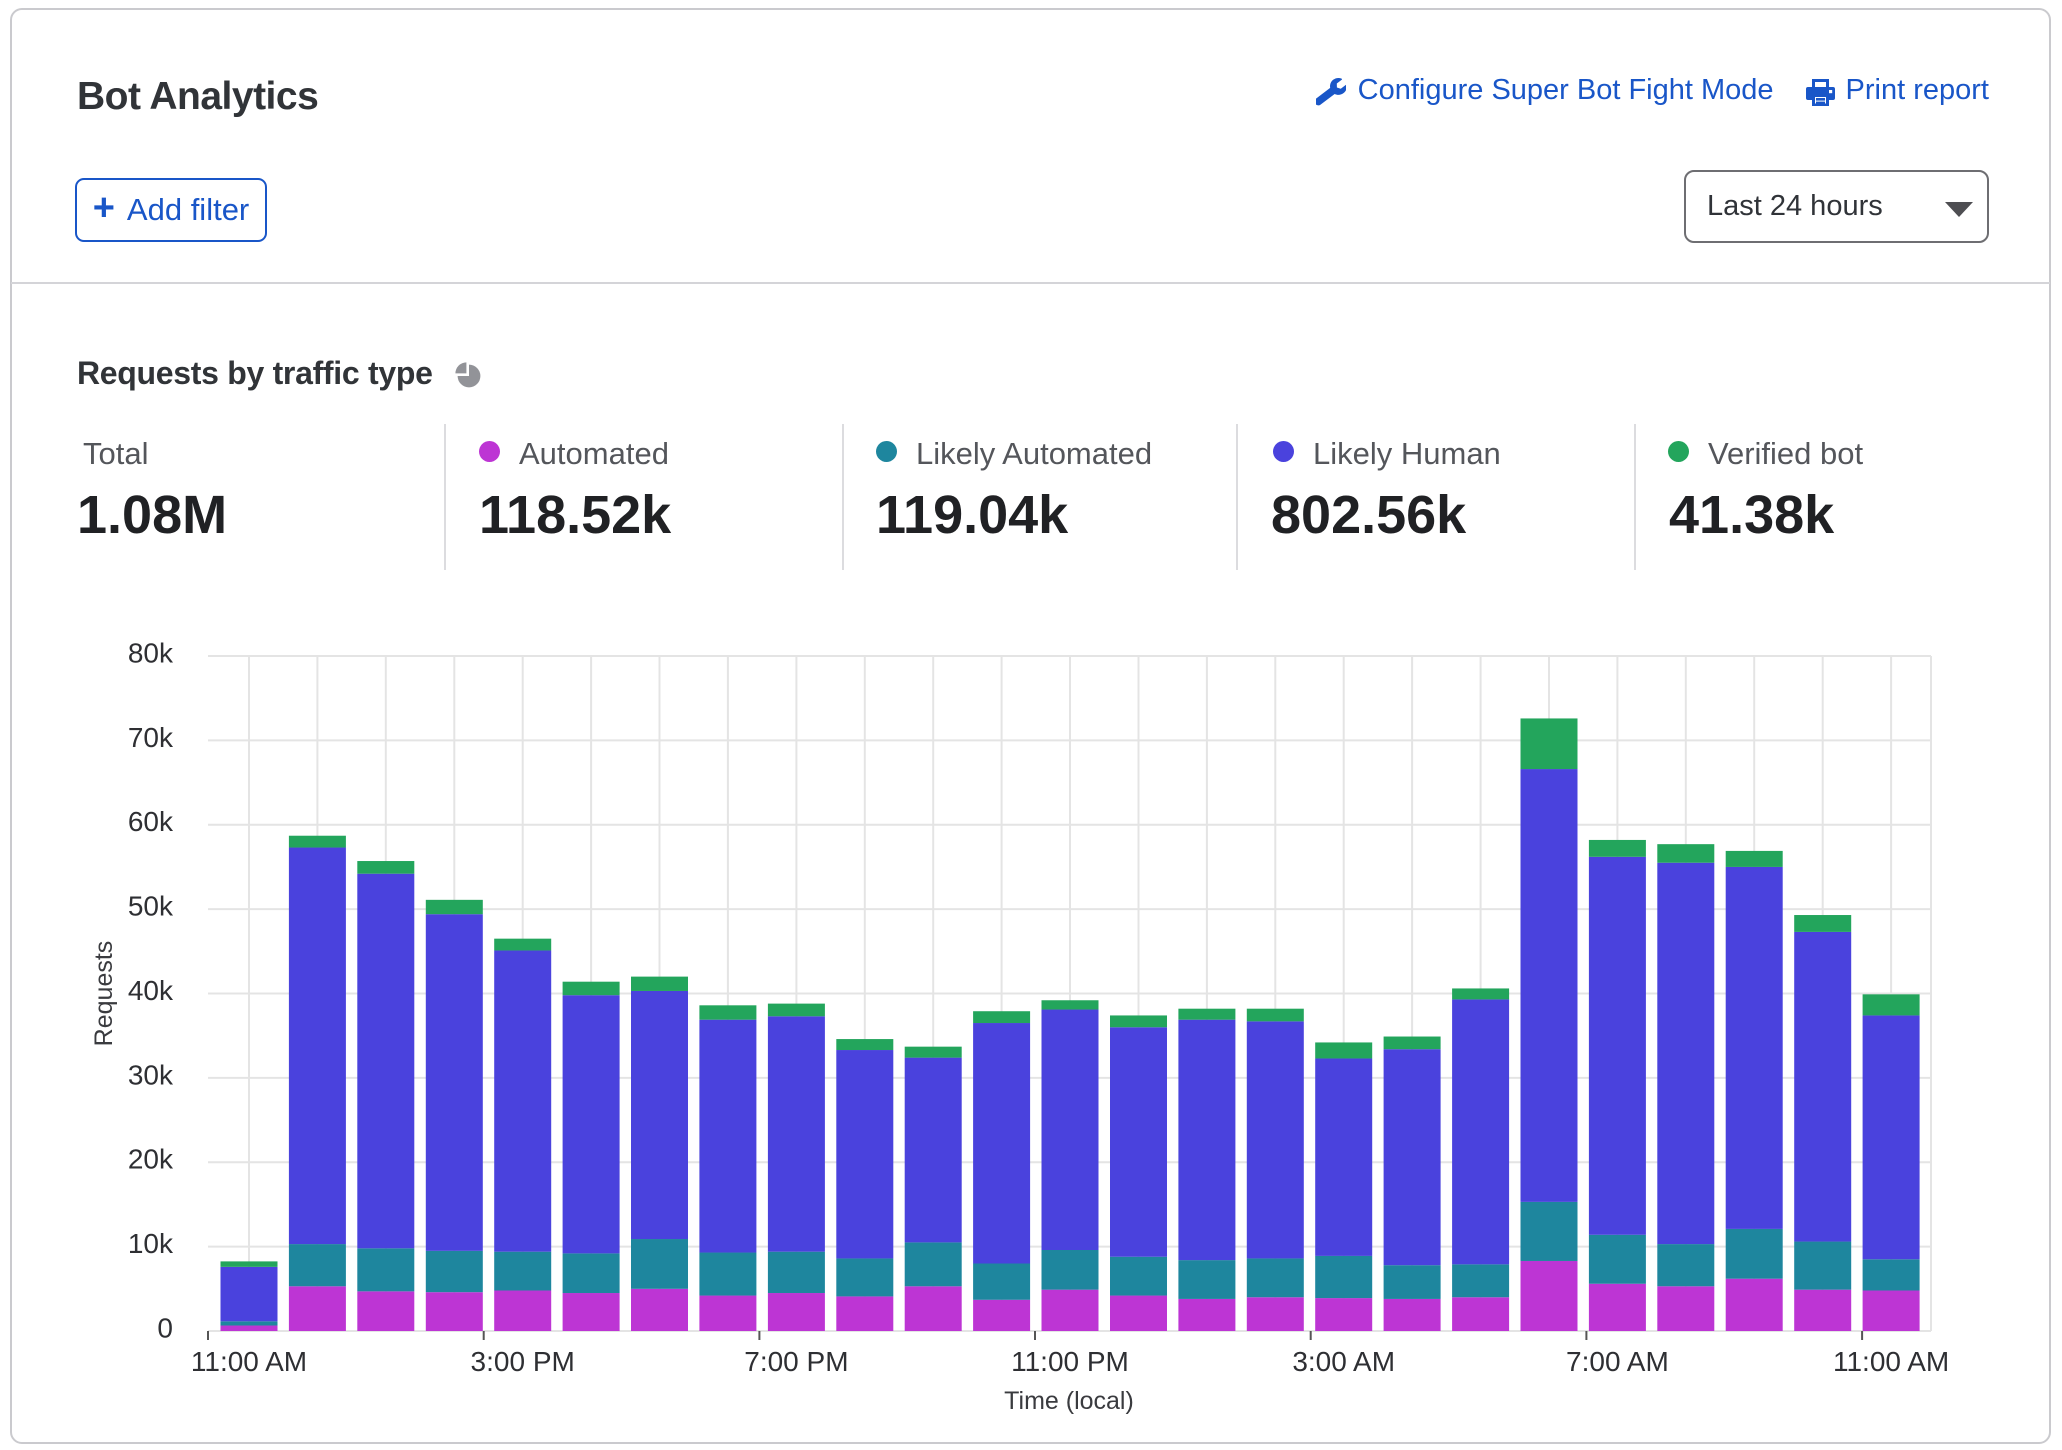 Image resolution: width=2062 pixels, height=1450 pixels. What do you see at coordinates (104, 994) in the screenshot?
I see `svg-text: Requests` at bounding box center [104, 994].